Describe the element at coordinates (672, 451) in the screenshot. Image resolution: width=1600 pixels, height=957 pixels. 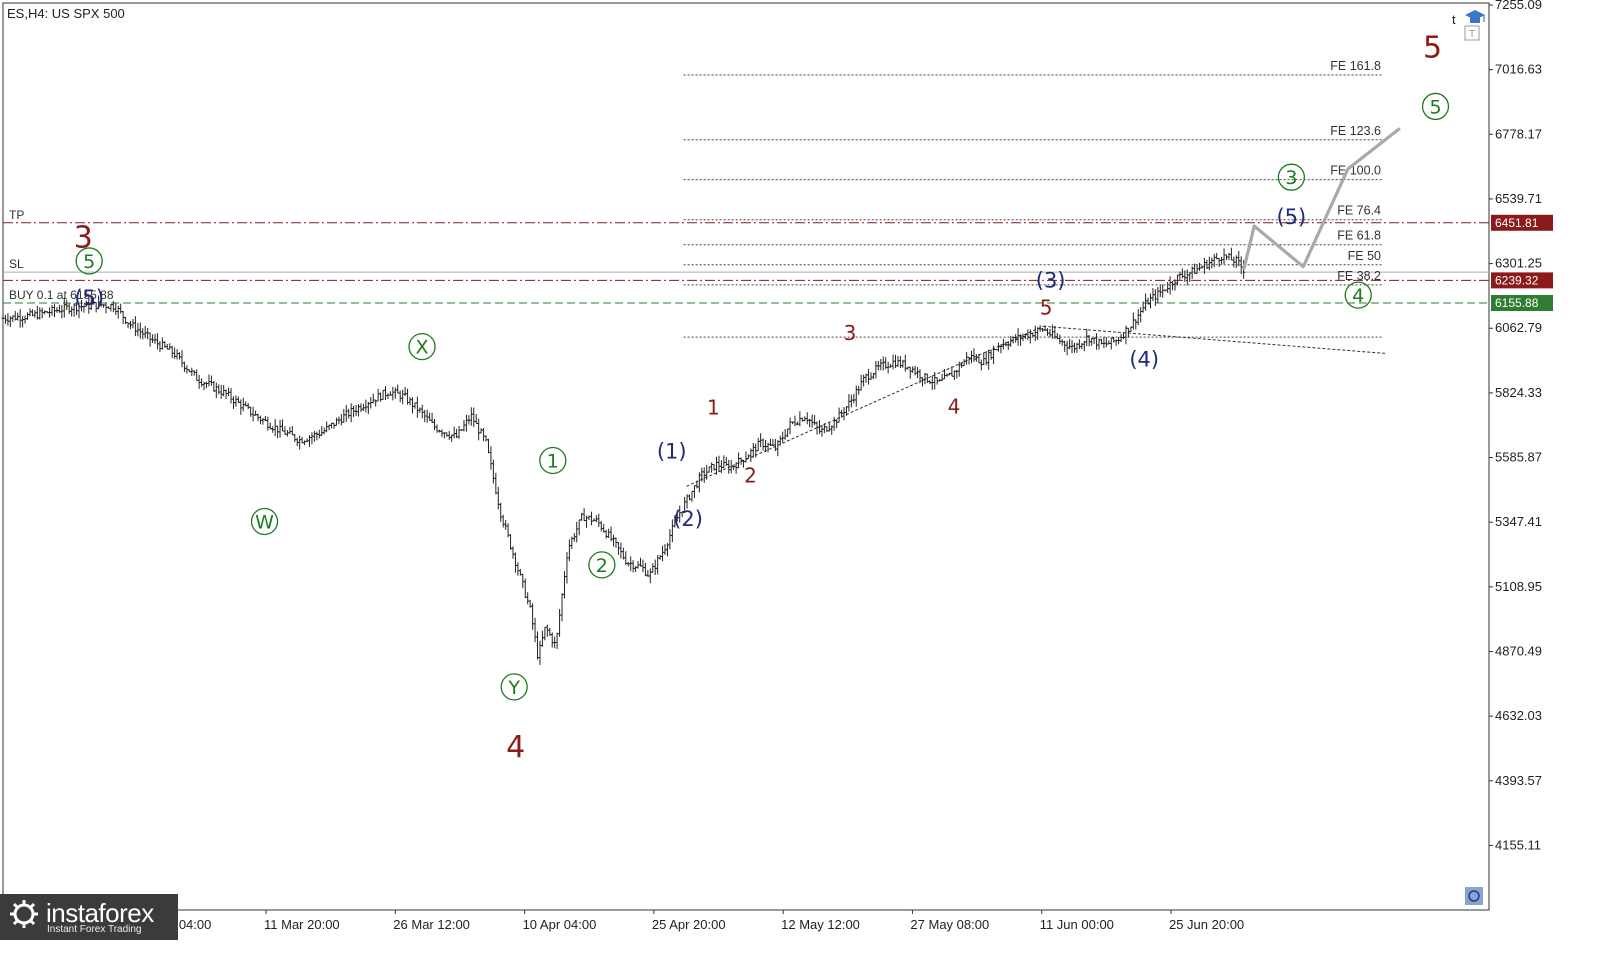
I see `wave-label: (1)` at that location.